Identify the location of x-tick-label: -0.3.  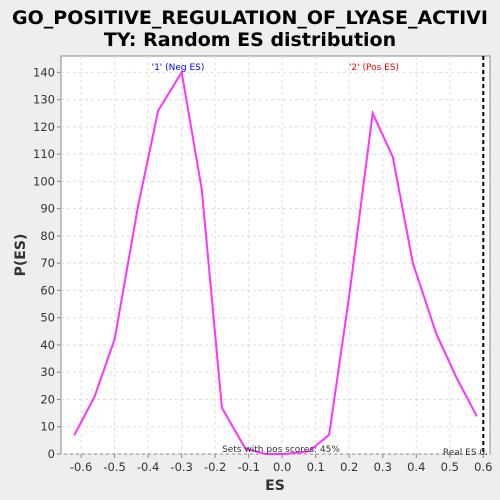
(181, 467).